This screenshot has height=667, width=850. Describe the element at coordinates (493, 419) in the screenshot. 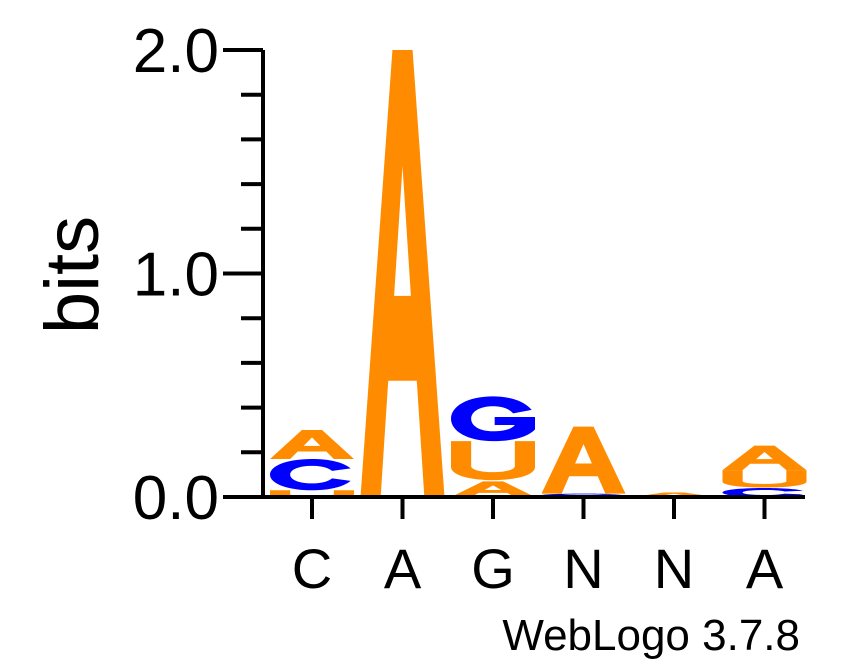

I see `logo-letter-g` at that location.